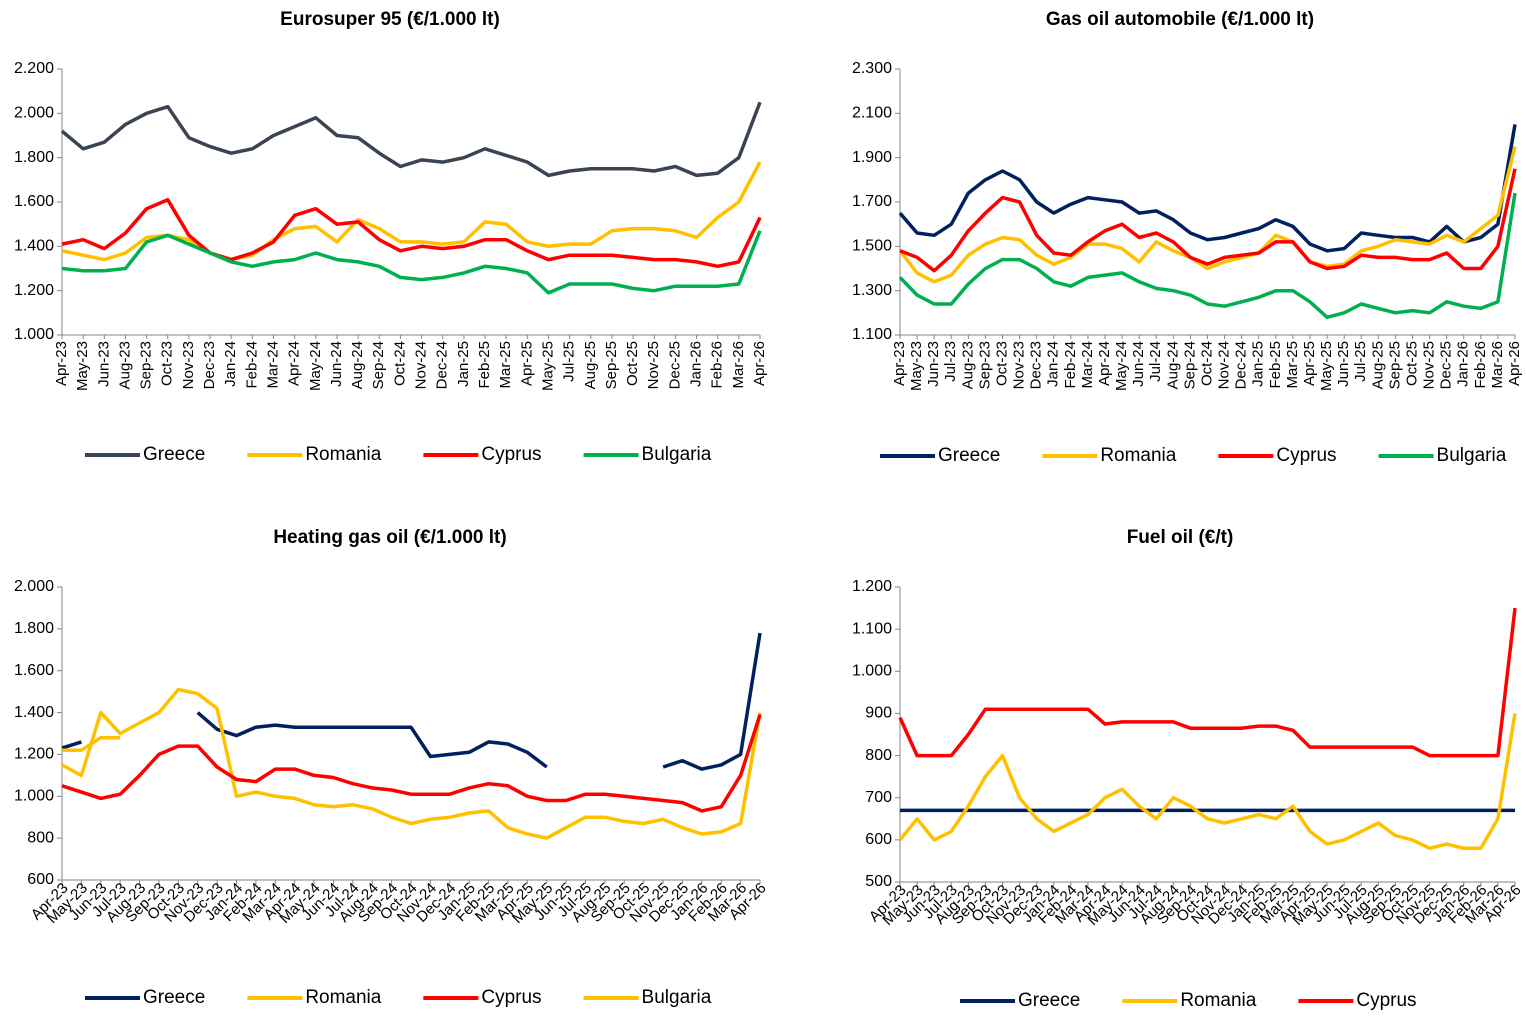  Describe the element at coordinates (872, 201) in the screenshot. I see `y-tick-label: 1.700` at that location.